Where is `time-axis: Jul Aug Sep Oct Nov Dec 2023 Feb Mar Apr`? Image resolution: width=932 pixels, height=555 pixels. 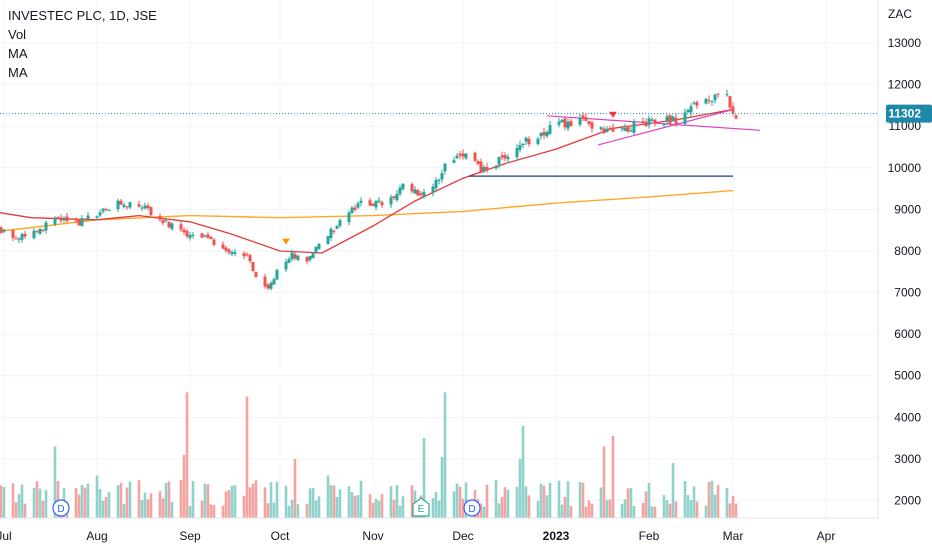
time-axis: Jul Aug Sep Oct Nov Dec 2023 Feb Mar Apr is located at coordinates (417, 536).